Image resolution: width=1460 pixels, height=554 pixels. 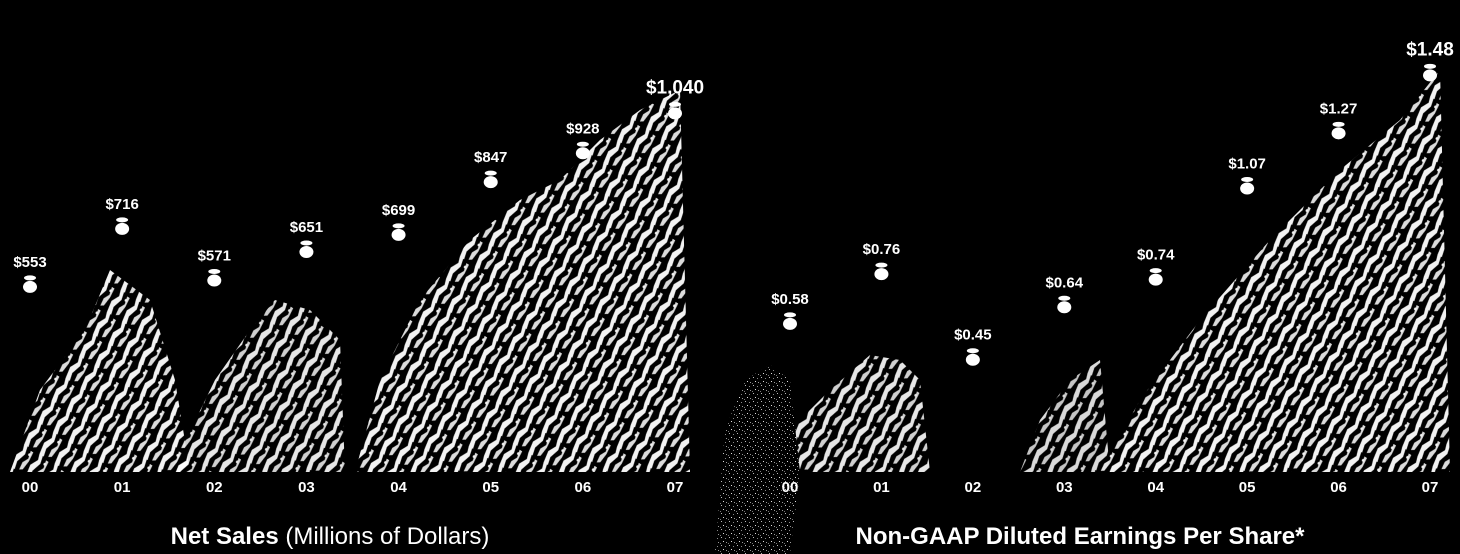 I want to click on data-value-label: $0.64, so click(x=1065, y=282).